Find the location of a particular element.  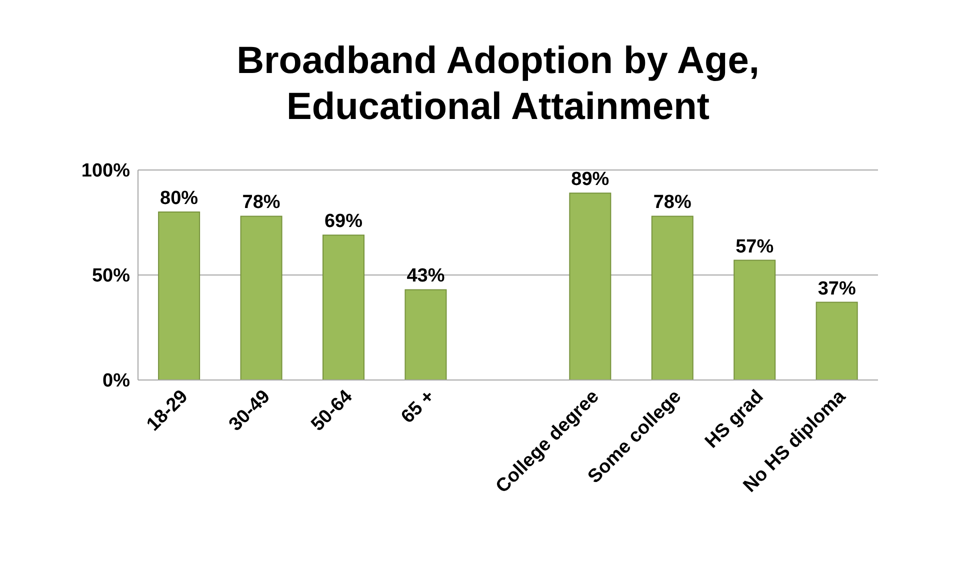

data-label: 80% is located at coordinates (179, 198).